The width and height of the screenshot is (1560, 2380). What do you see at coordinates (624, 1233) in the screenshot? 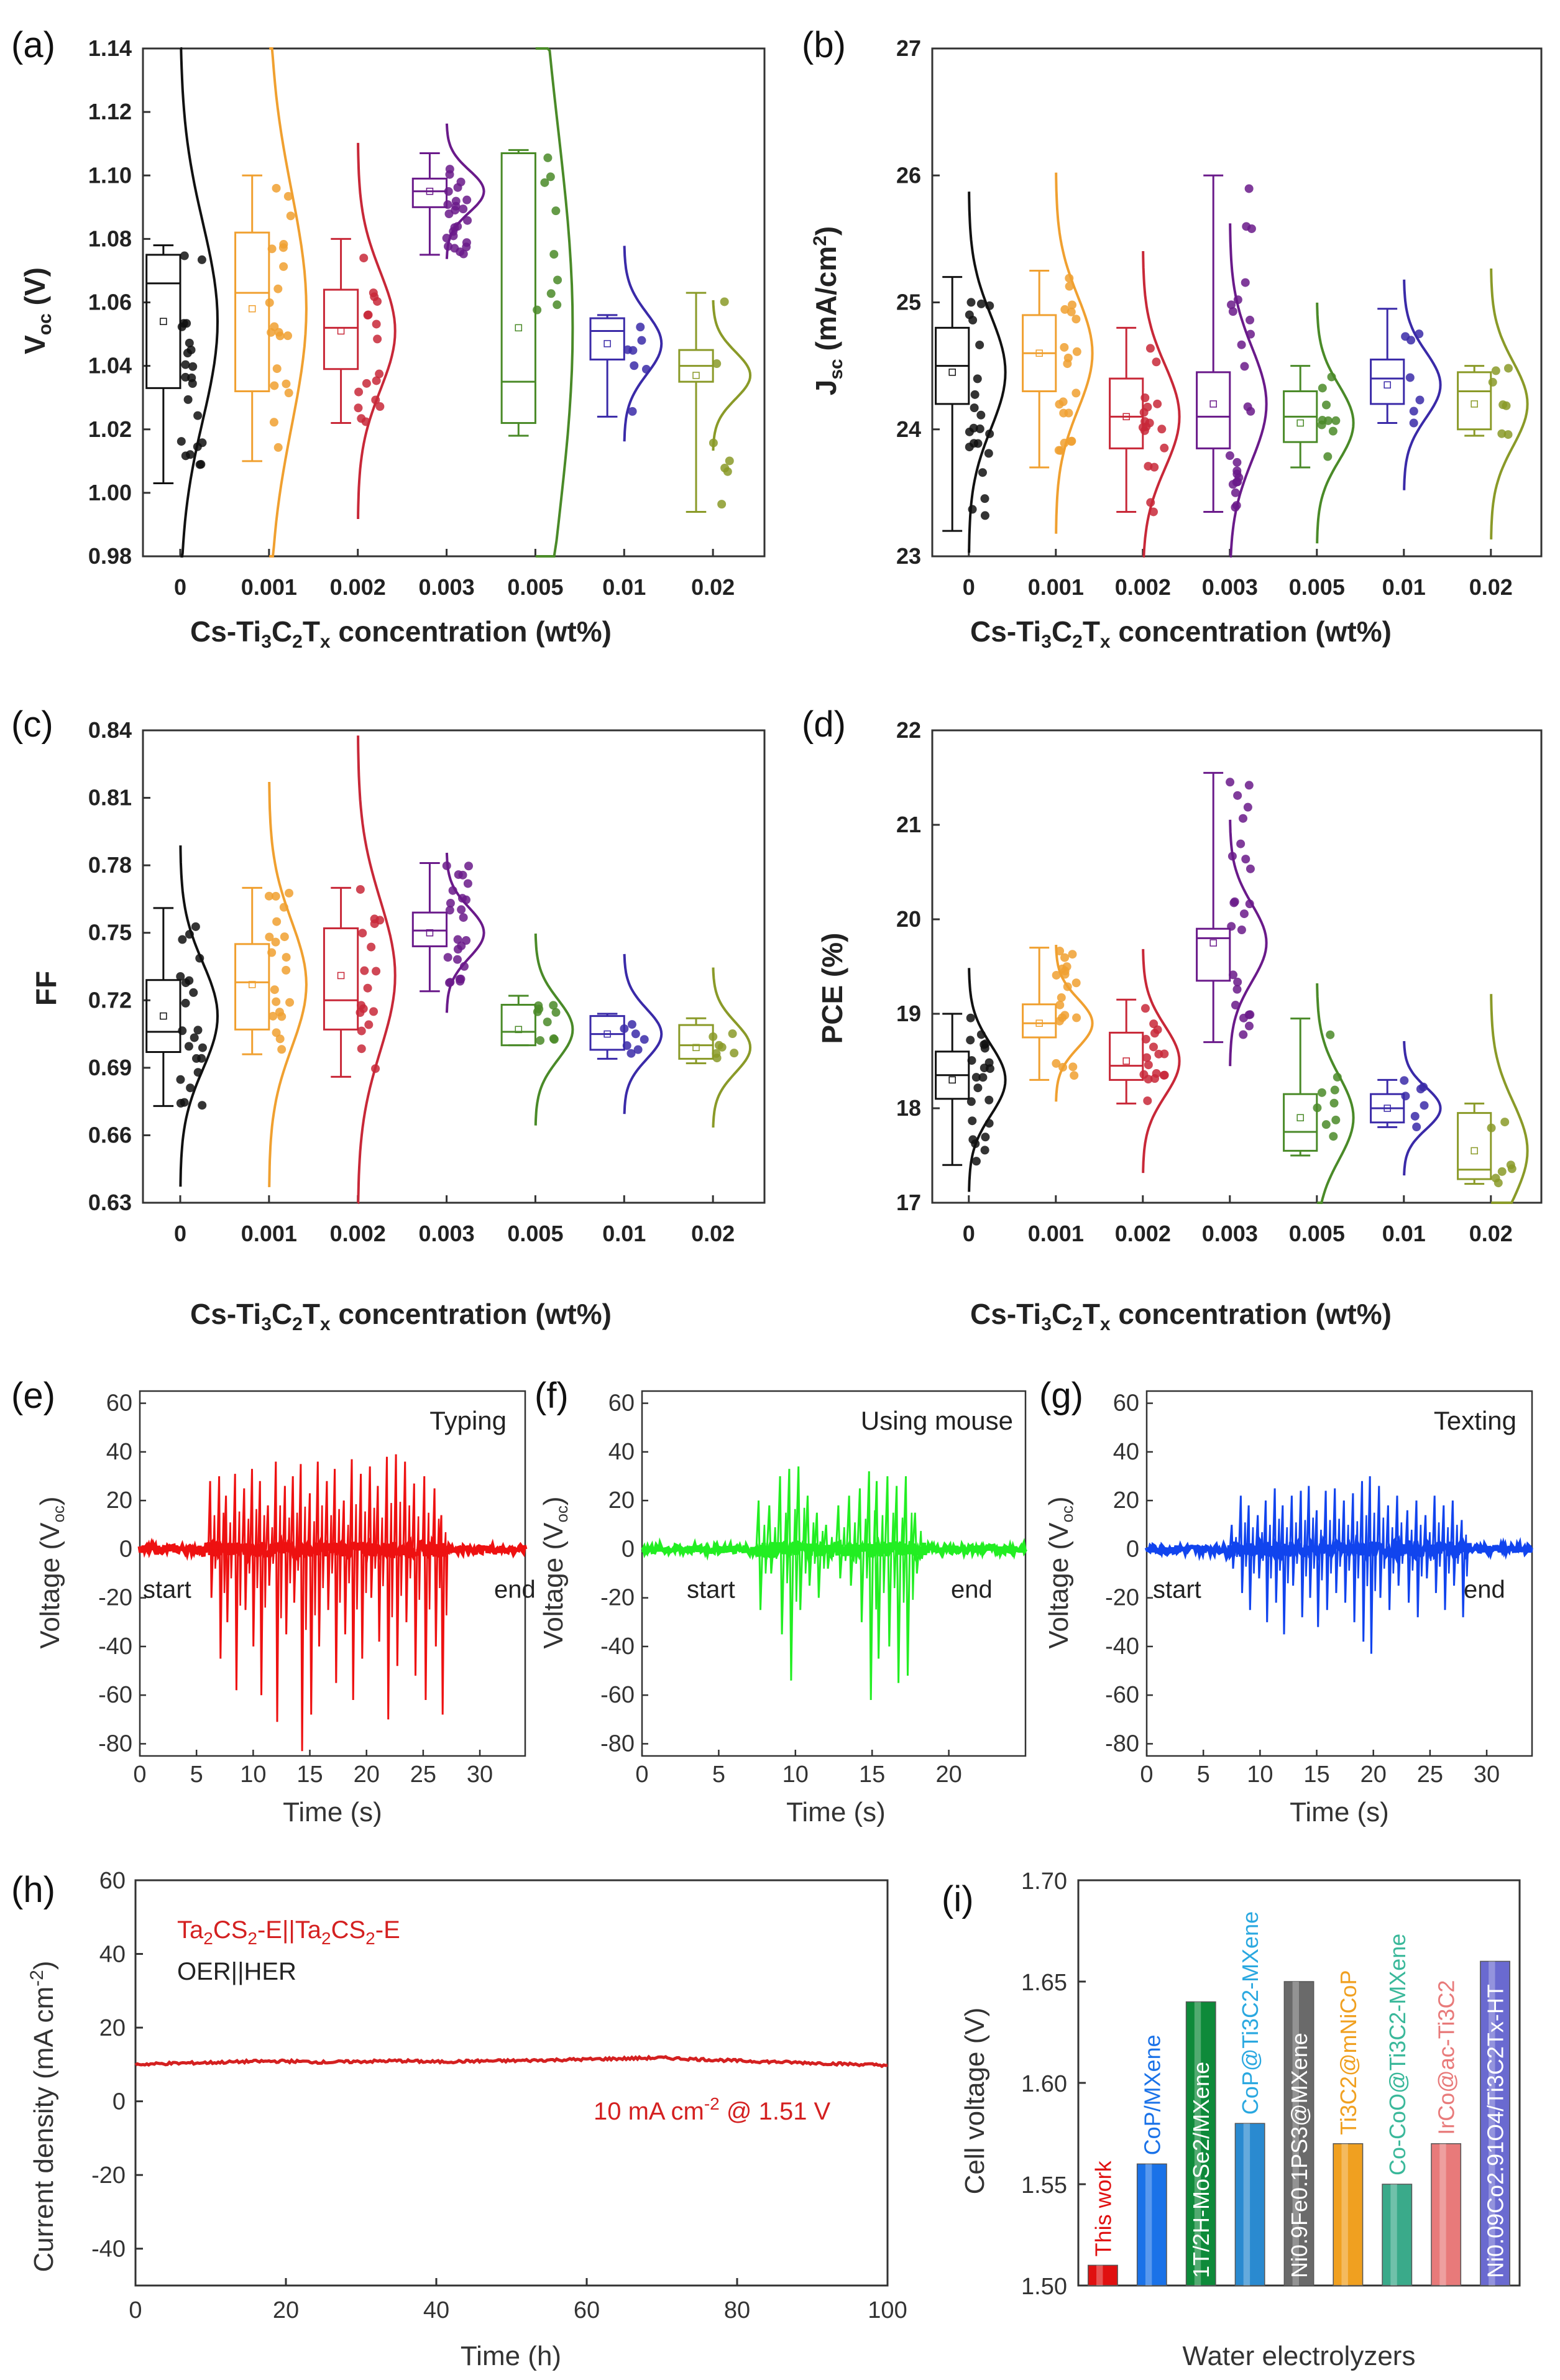
I see `x-tick-label: 0.01` at bounding box center [624, 1233].